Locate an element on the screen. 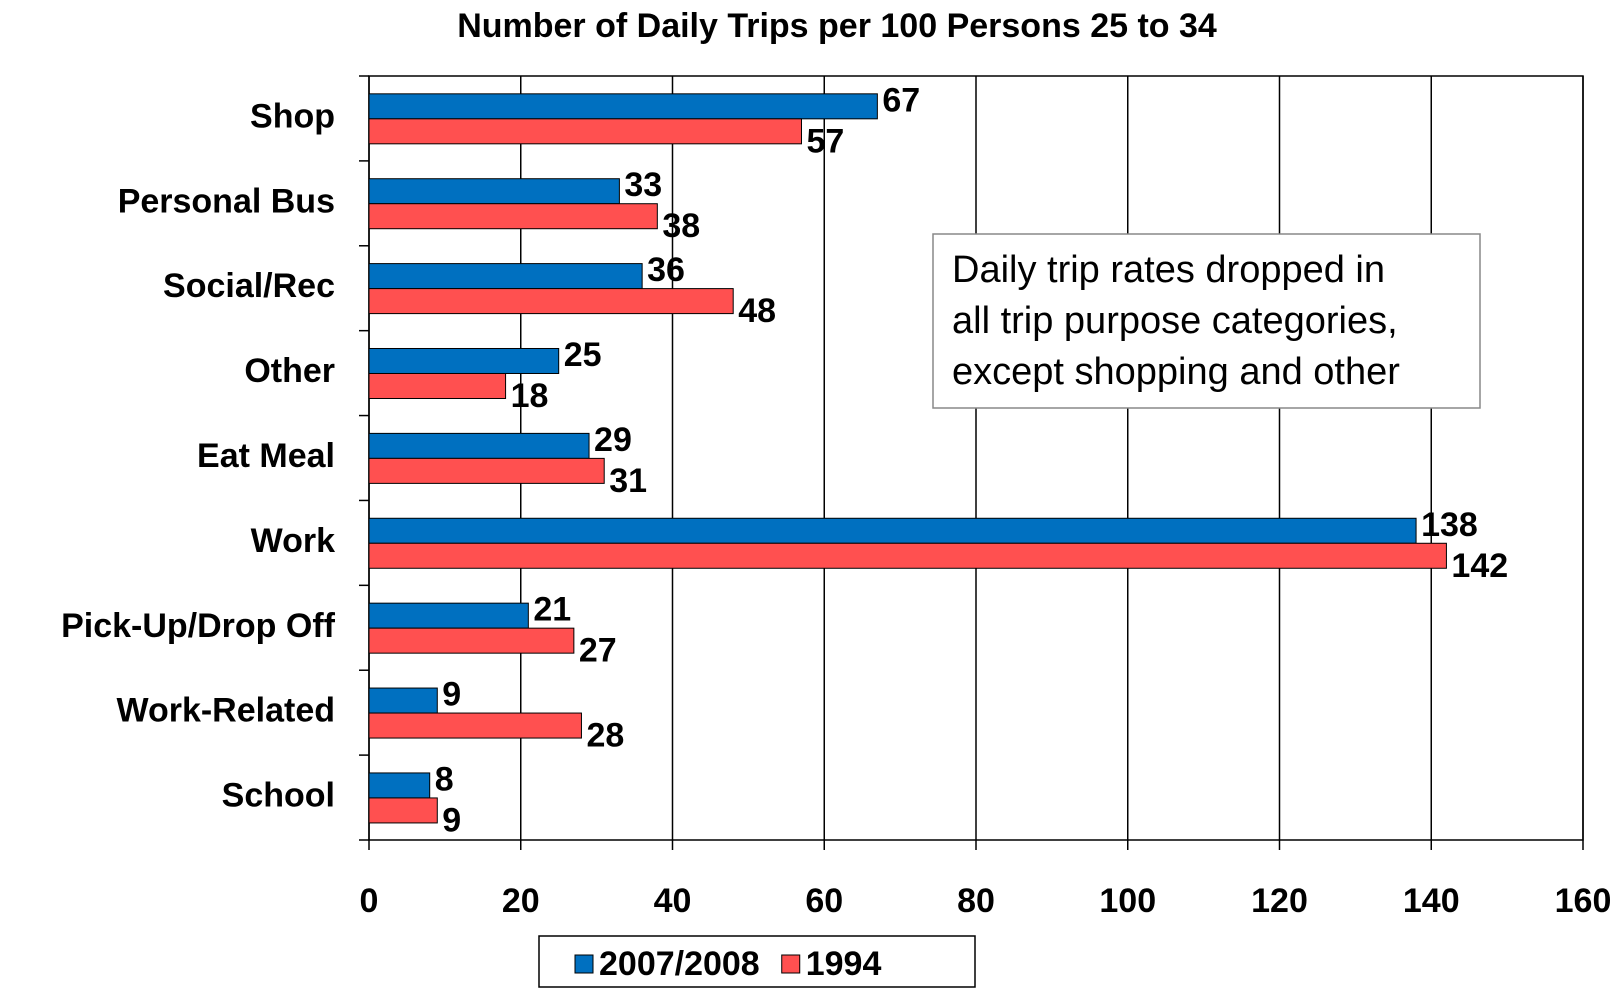  x-tick-label: 40 is located at coordinates (673, 901).